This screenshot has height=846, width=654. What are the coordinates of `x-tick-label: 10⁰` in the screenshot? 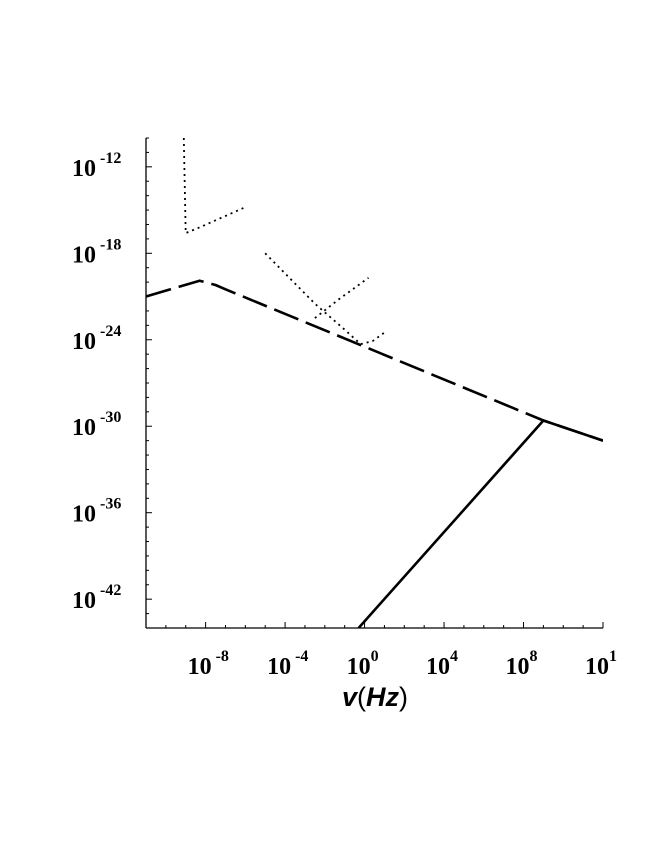 It's located at (363, 664).